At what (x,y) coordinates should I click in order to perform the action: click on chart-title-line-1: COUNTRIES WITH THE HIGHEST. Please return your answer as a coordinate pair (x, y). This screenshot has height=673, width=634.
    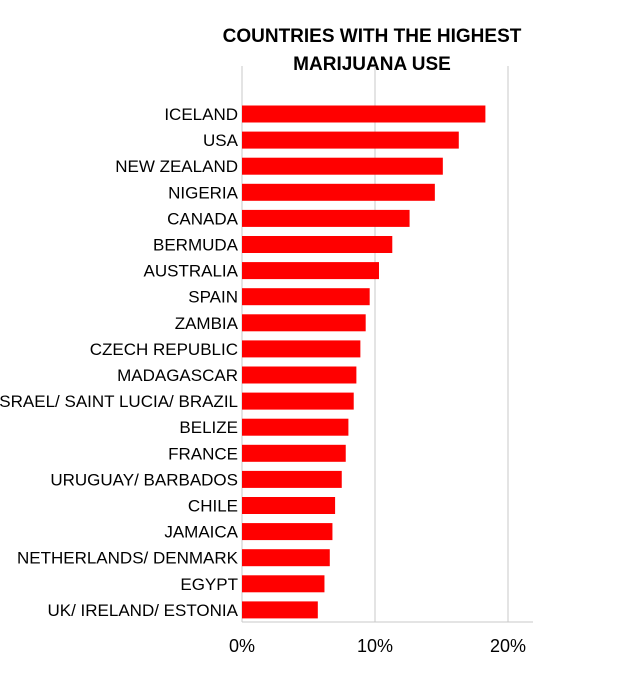
    Looking at the image, I should click on (372, 36).